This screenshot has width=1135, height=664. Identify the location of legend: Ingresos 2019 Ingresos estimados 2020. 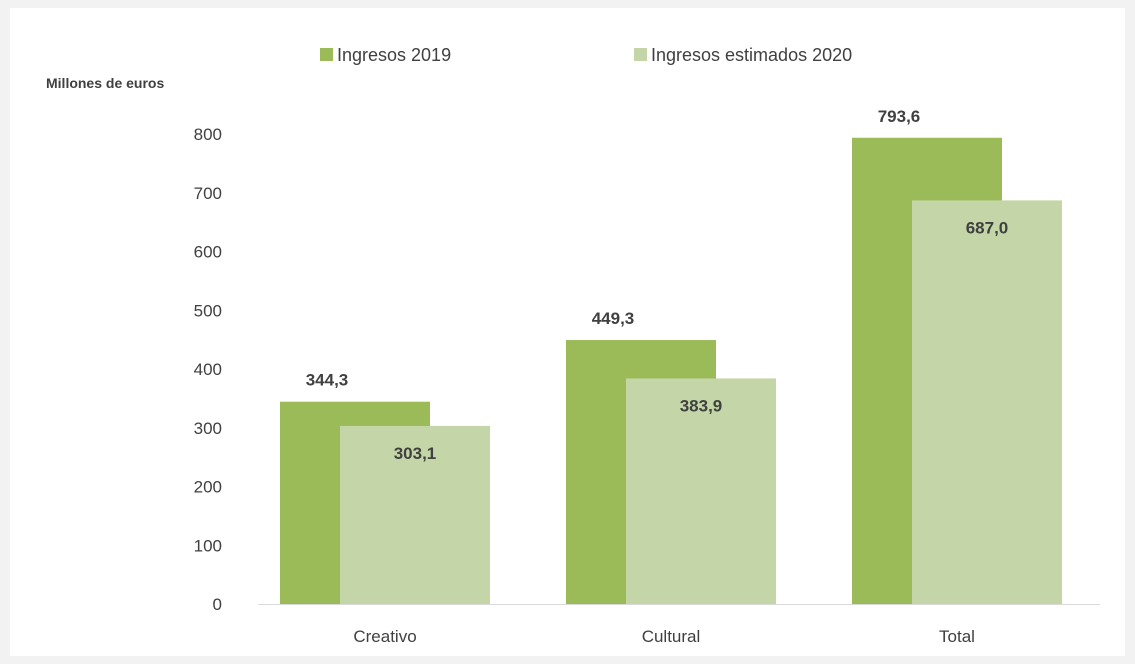
(586, 55).